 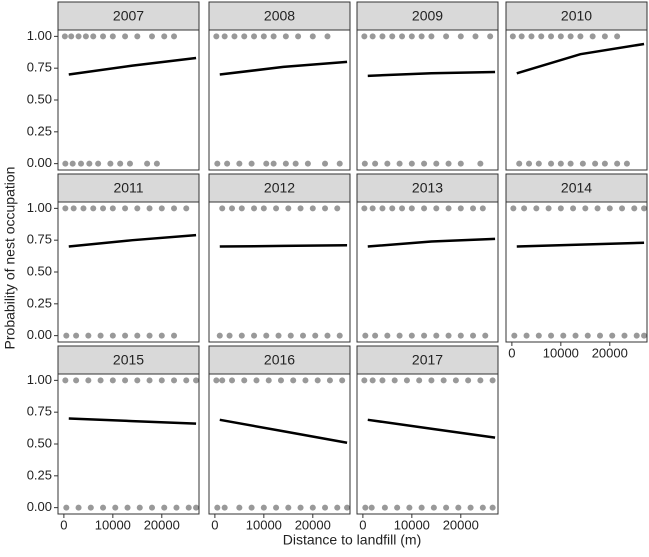 What do you see at coordinates (264, 524) in the screenshot?
I see `x-tick-label: 10000` at bounding box center [264, 524].